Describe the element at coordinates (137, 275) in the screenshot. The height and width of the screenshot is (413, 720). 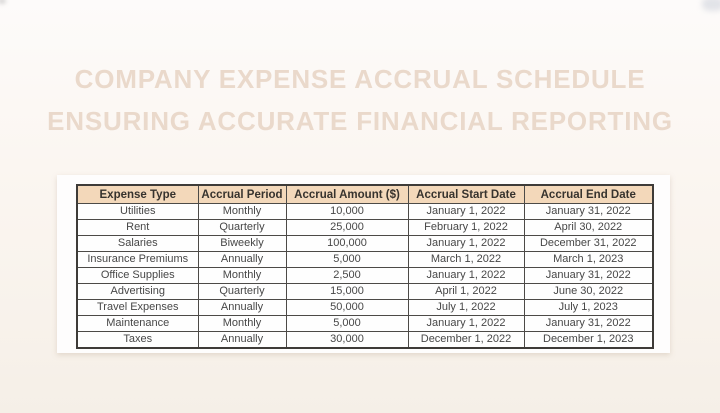
I see `table-cell-expense-type: Office Supplies` at that location.